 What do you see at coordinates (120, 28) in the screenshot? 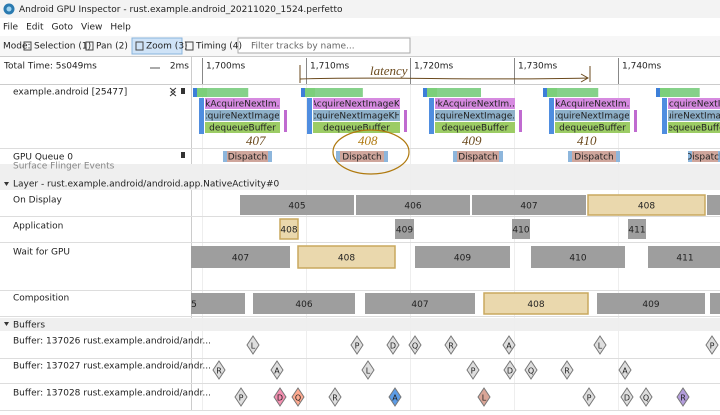
I see `menu-item: Help` at bounding box center [120, 28].